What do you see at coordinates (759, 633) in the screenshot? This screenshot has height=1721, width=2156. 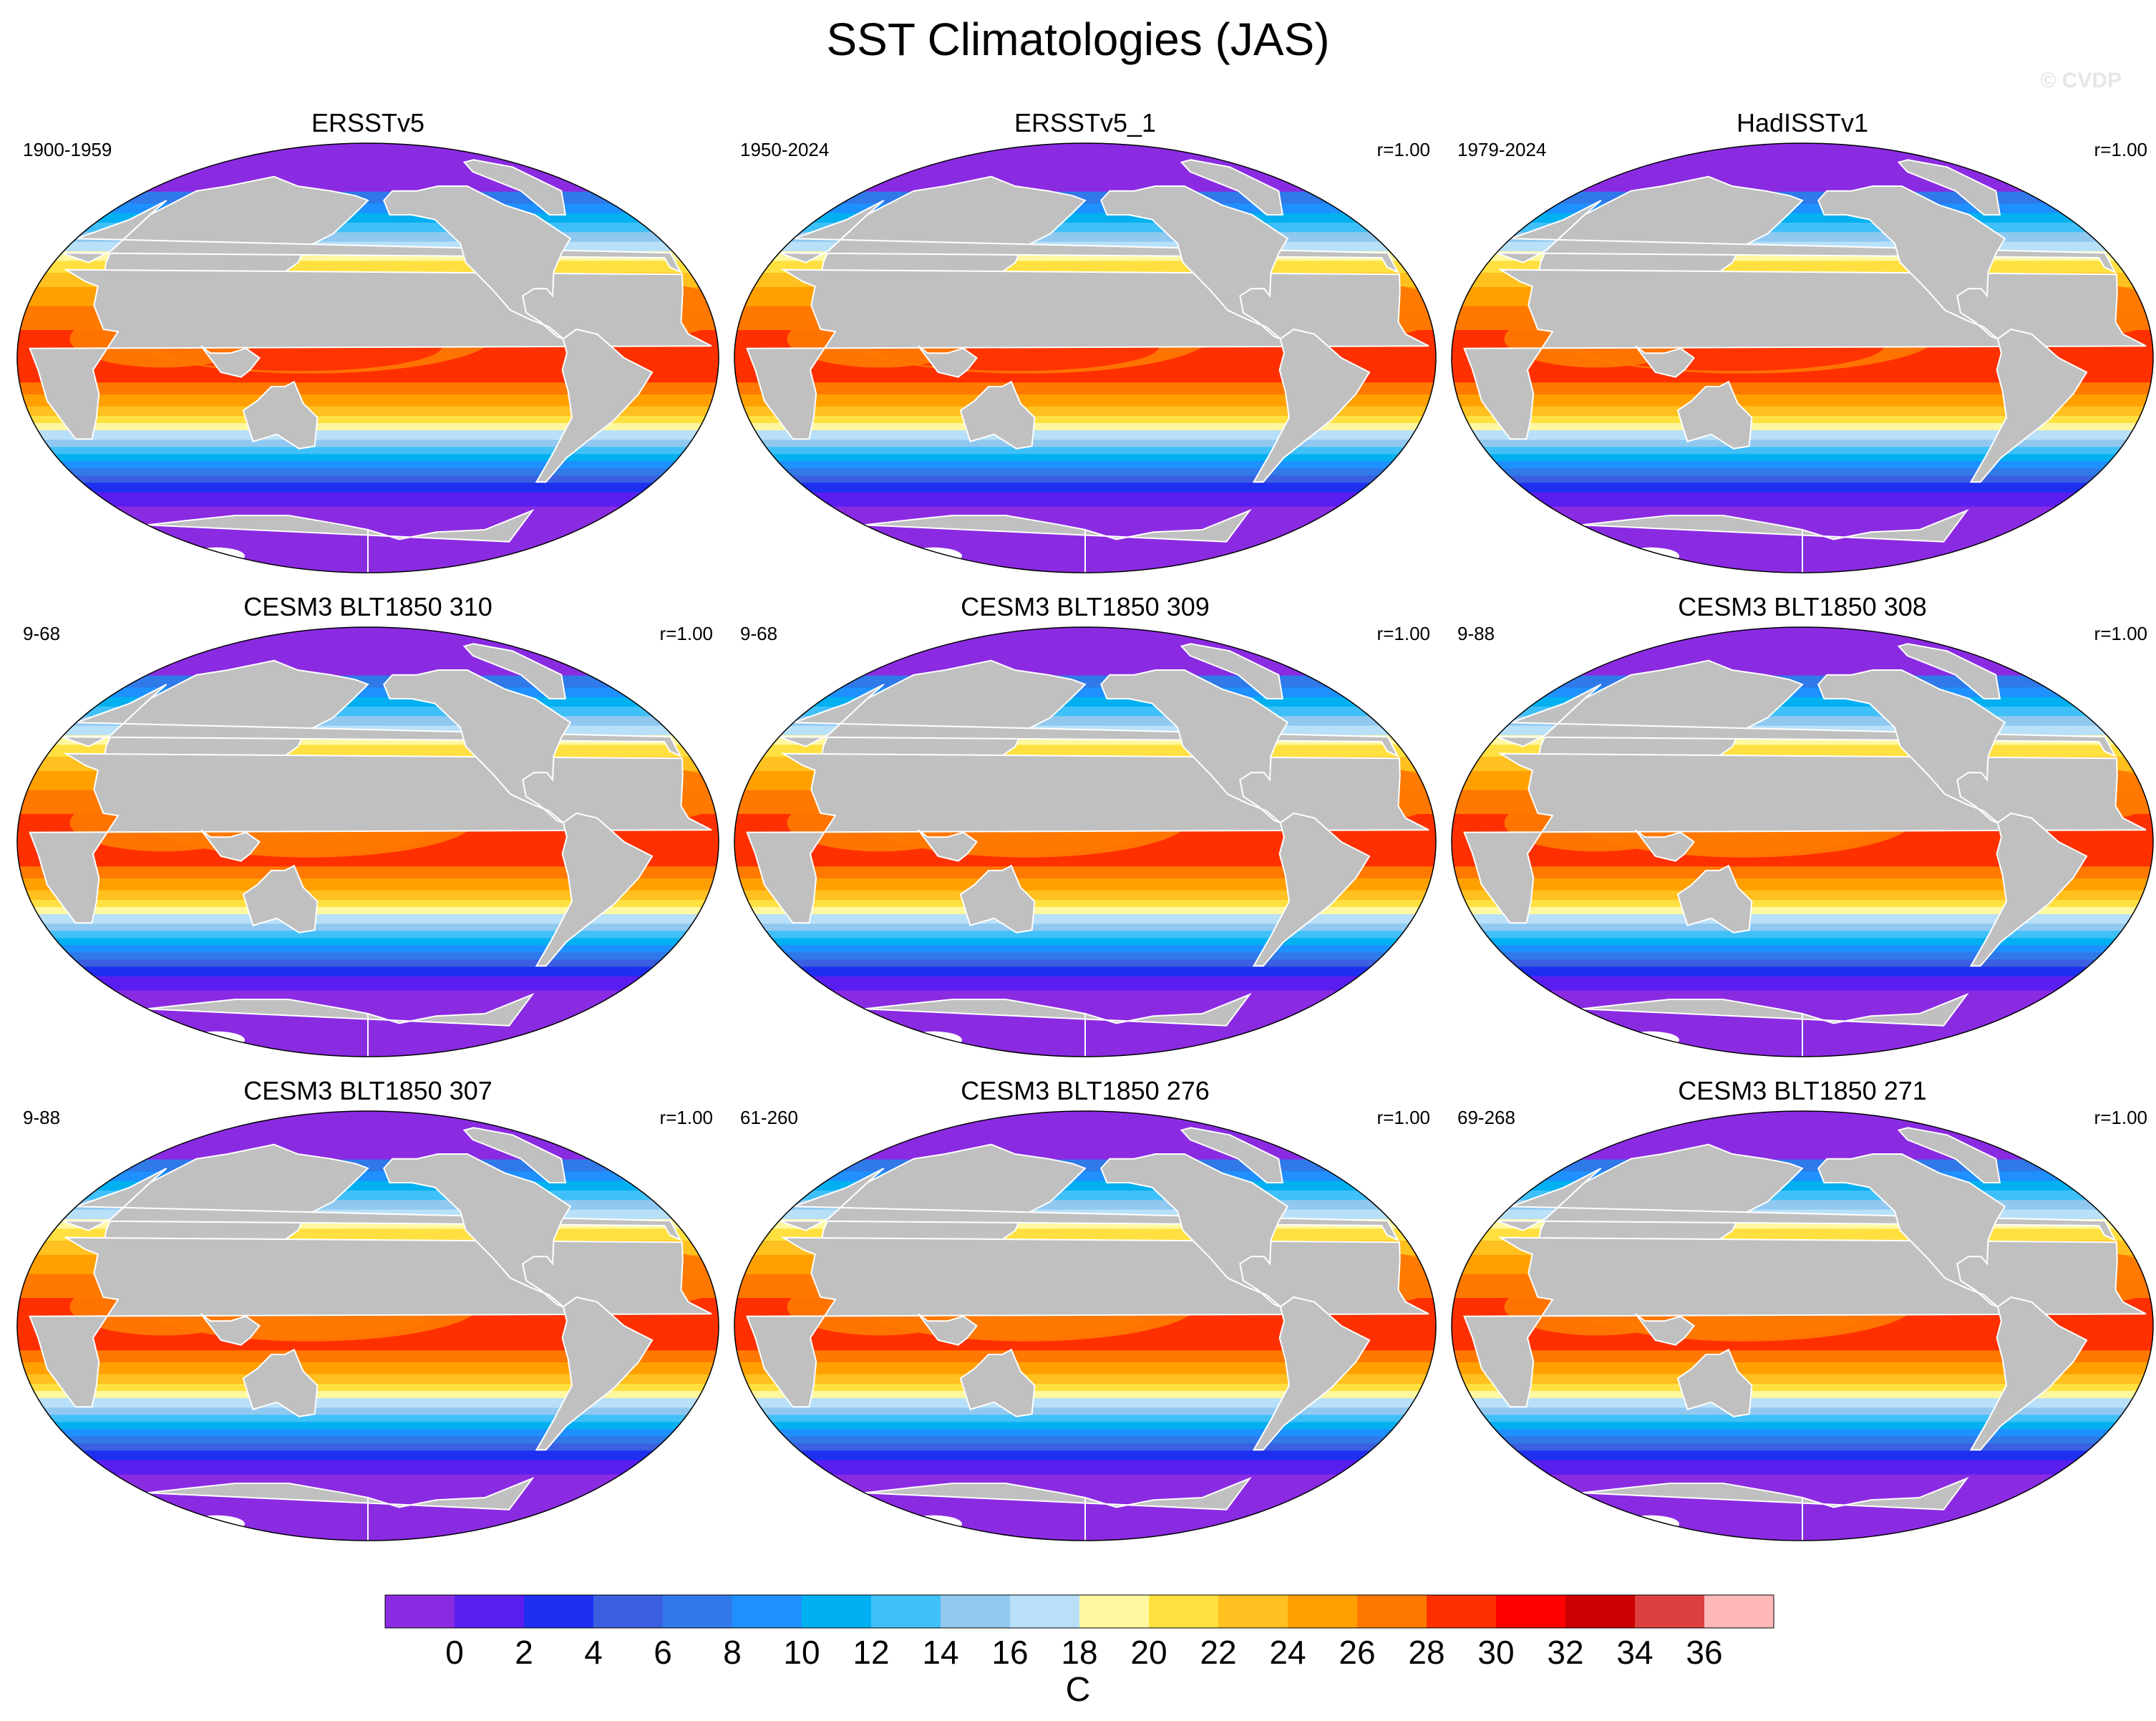 I see `panel-period: 9-68` at bounding box center [759, 633].